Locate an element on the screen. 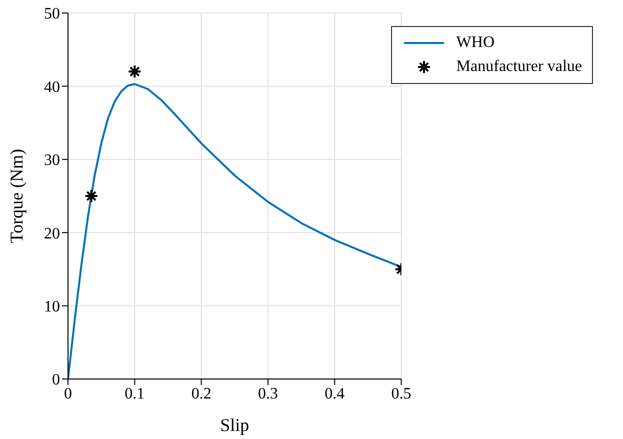 This screenshot has height=439, width=623. legend-label: Manufacturer value is located at coordinates (519, 67).